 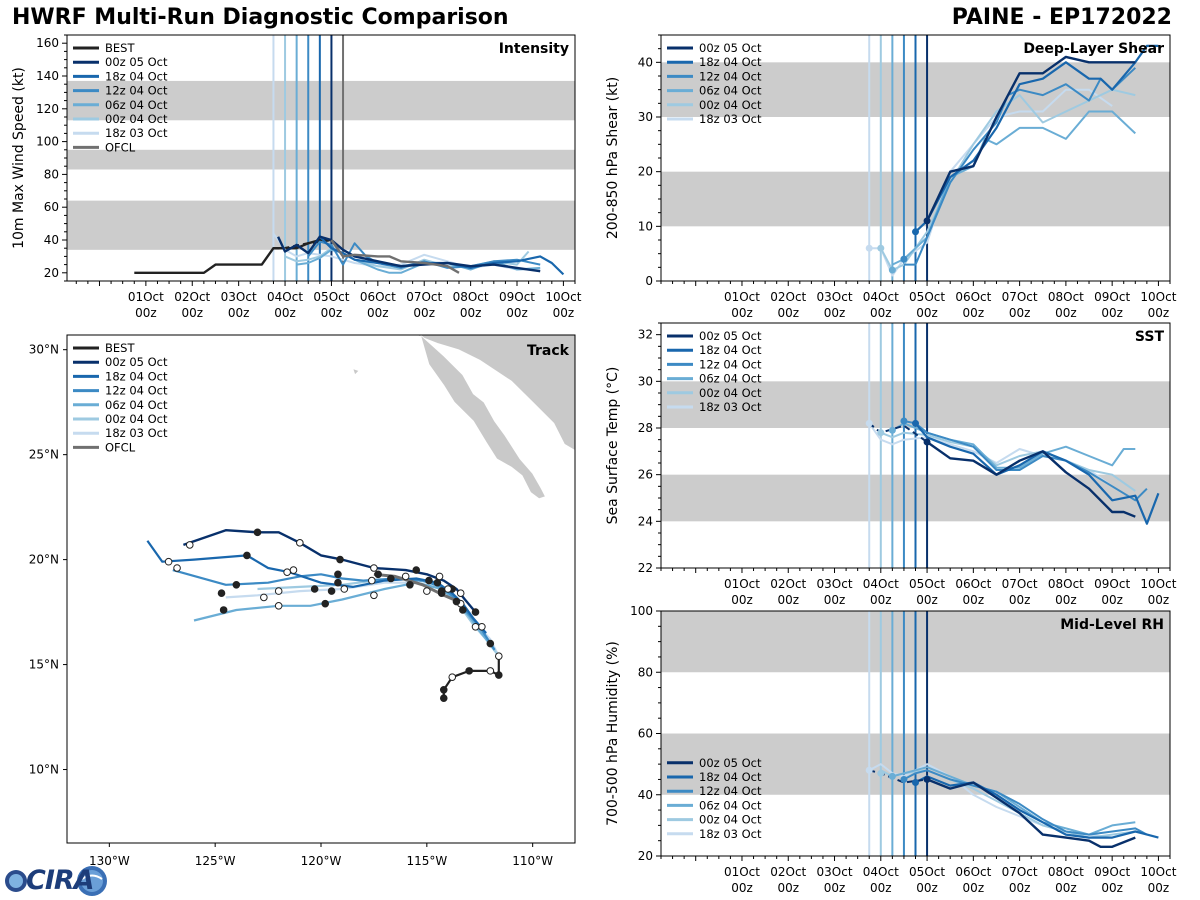 I want to click on rh-ytick-label: 80, so click(x=645, y=672).